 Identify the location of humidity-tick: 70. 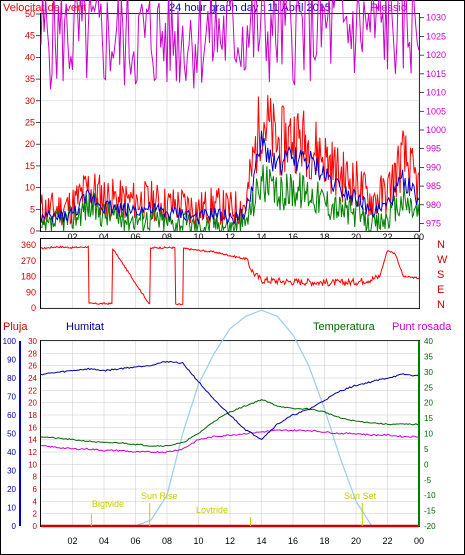
(11, 397).